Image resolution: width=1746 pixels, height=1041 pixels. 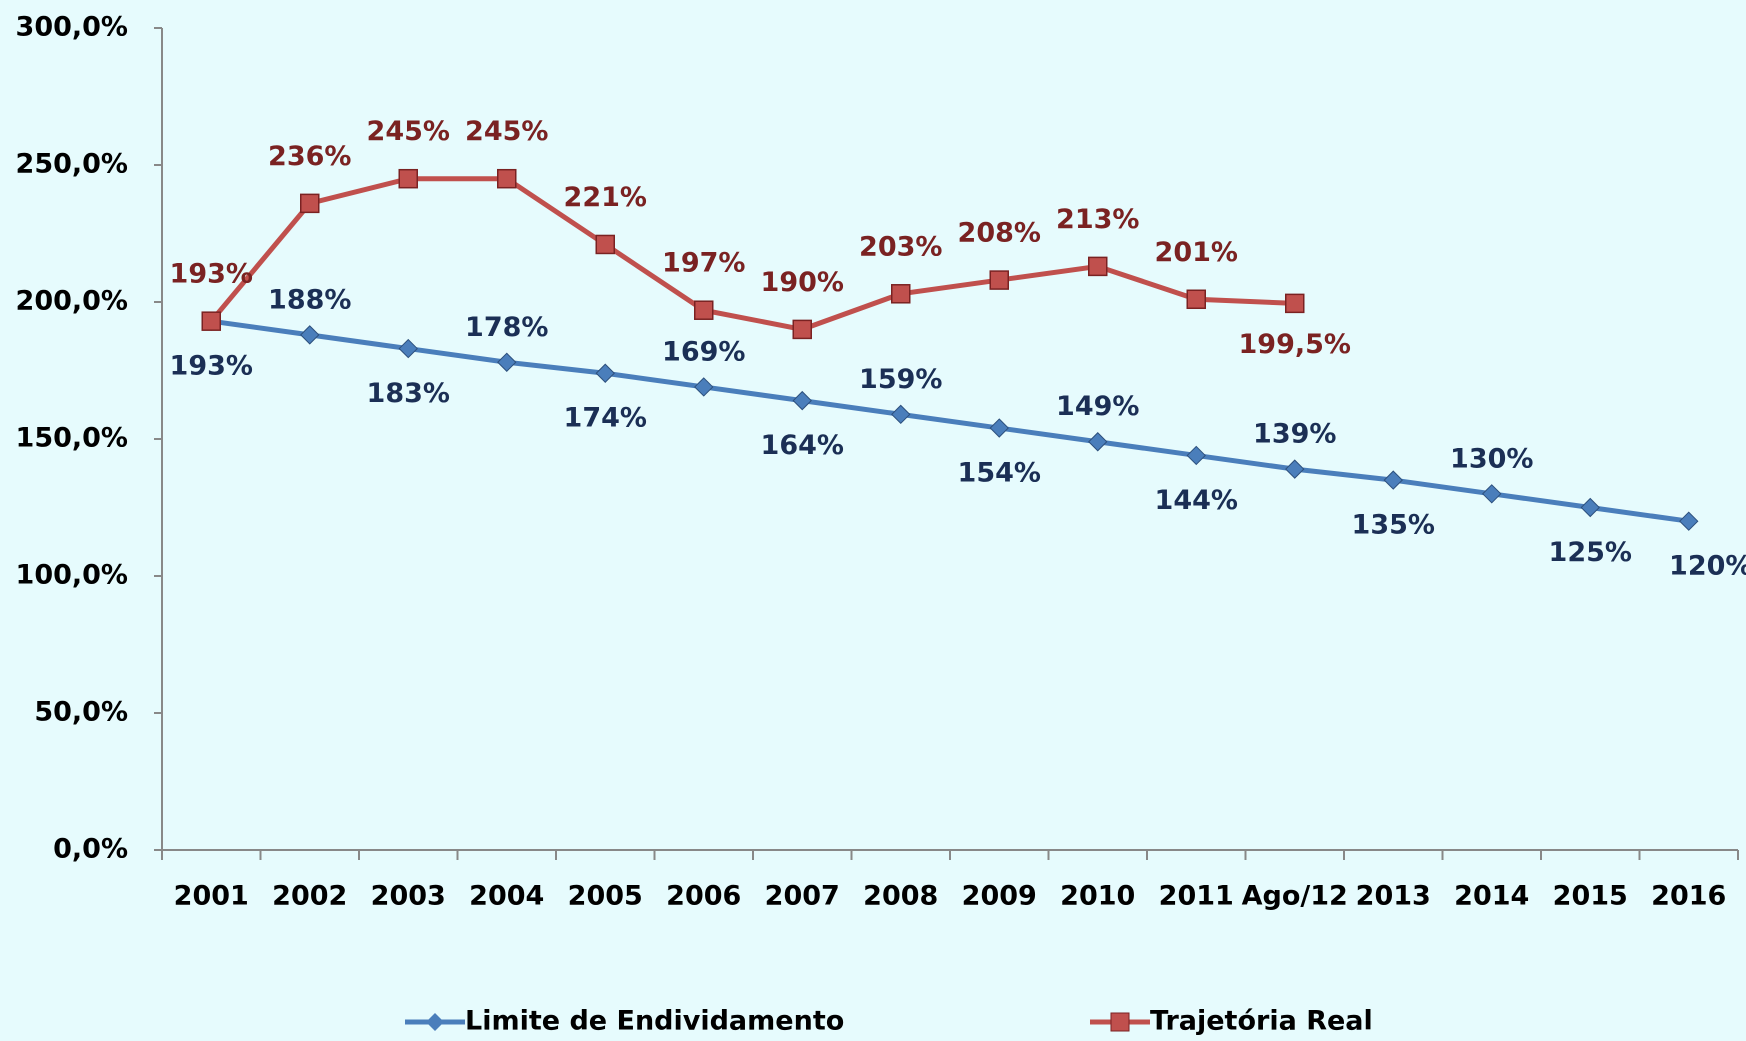 What do you see at coordinates (1295, 896) in the screenshot?
I see `x-tick-label: Ago/12` at bounding box center [1295, 896].